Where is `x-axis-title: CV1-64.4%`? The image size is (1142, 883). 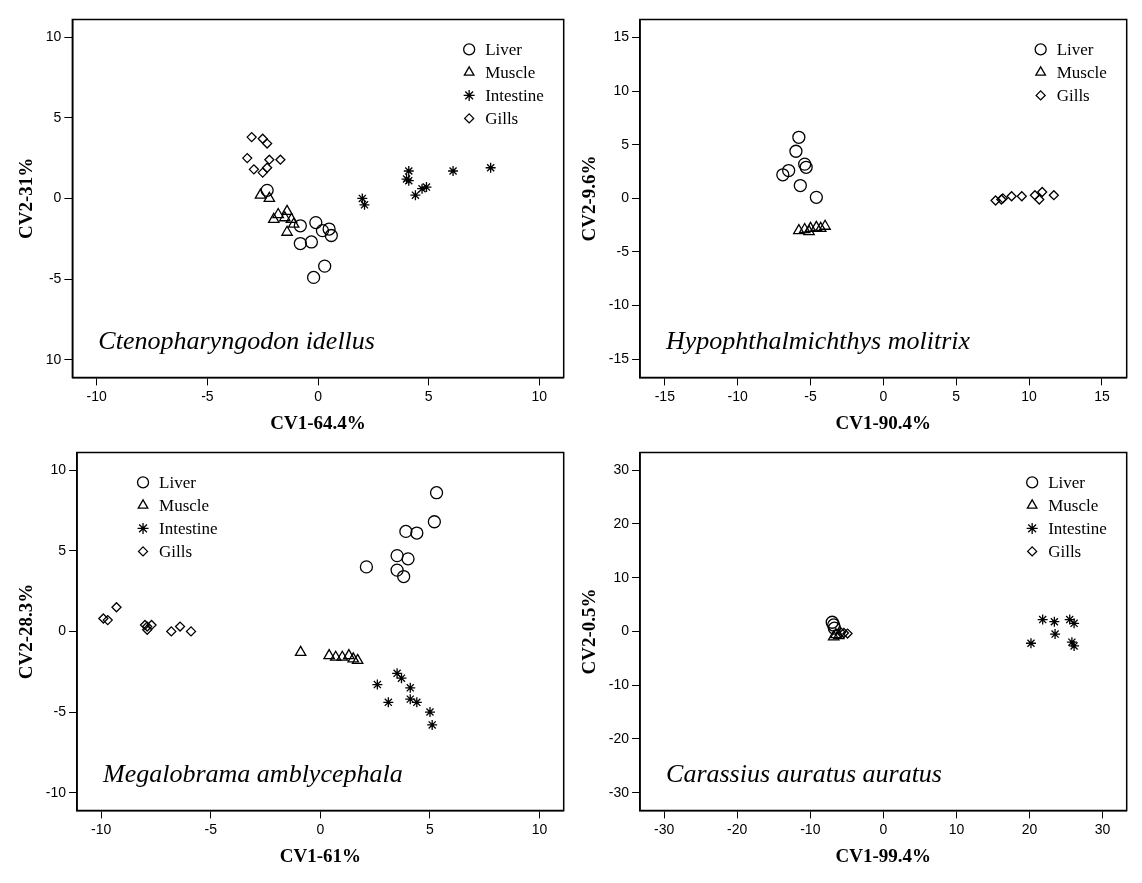 x-axis-title: CV1-64.4% is located at coordinates (318, 422).